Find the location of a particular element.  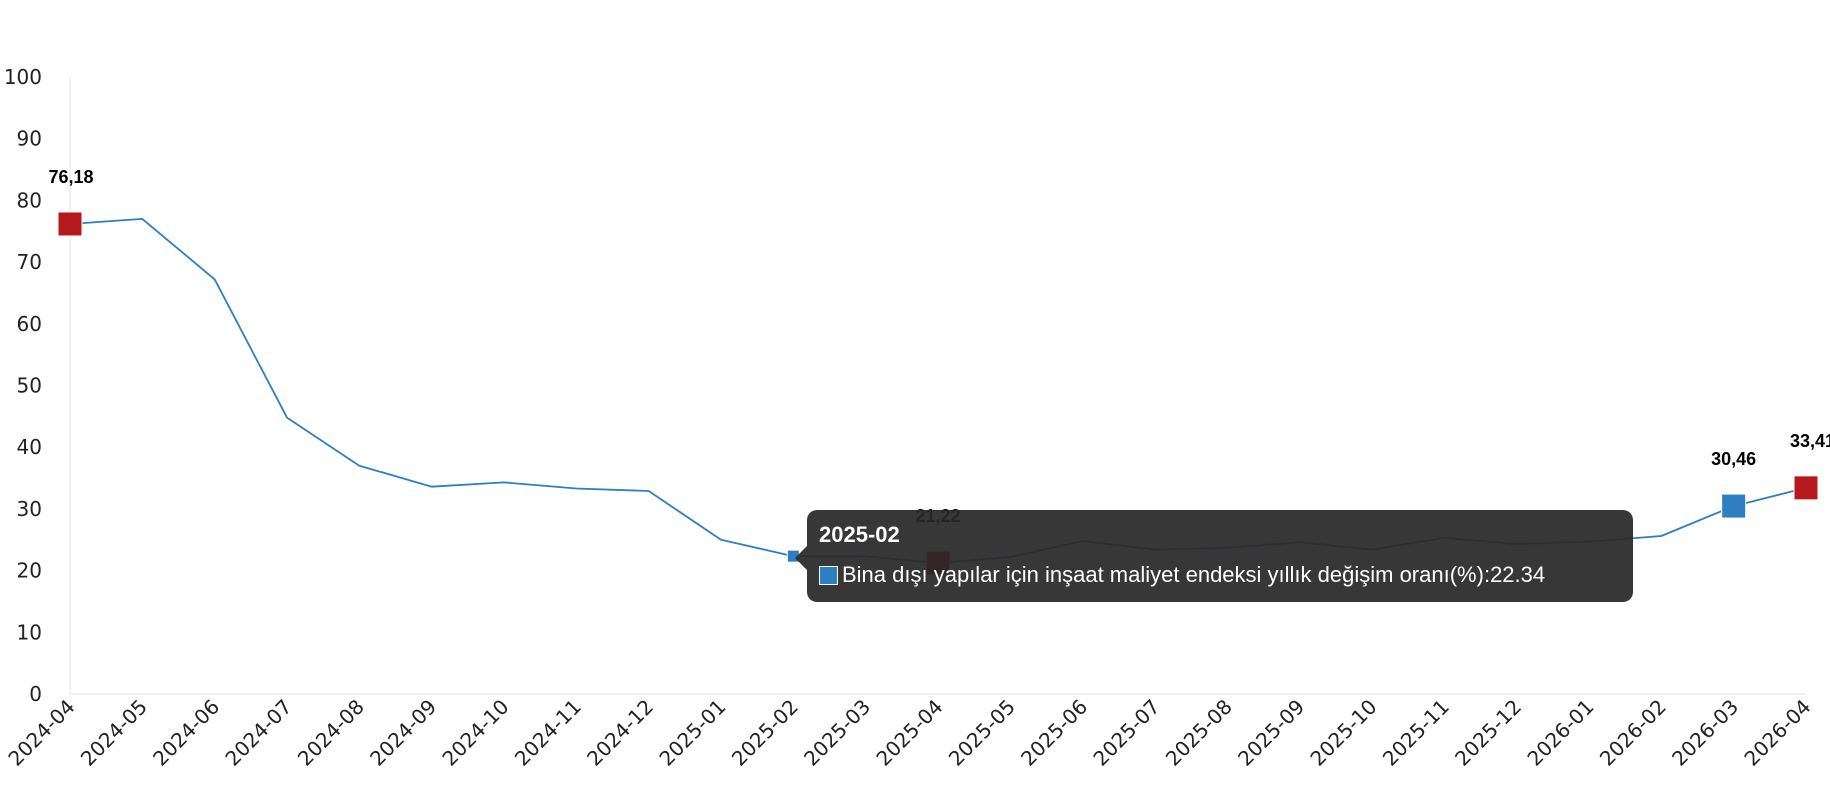

tooltip-series-swatch is located at coordinates (828, 575).